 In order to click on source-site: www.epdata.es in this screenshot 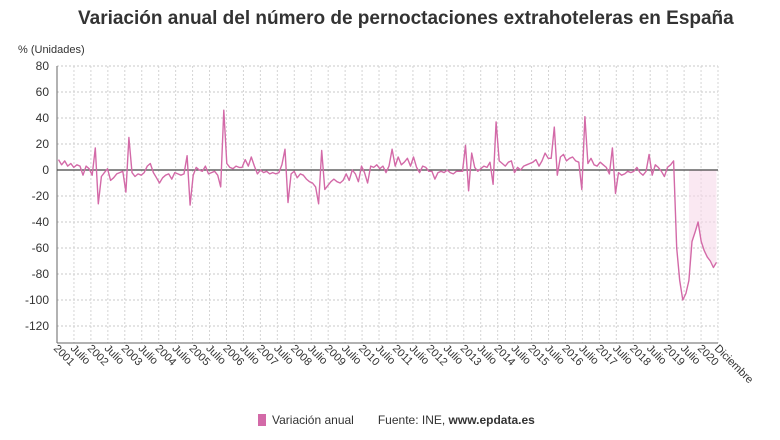, I will do `click(491, 420)`.